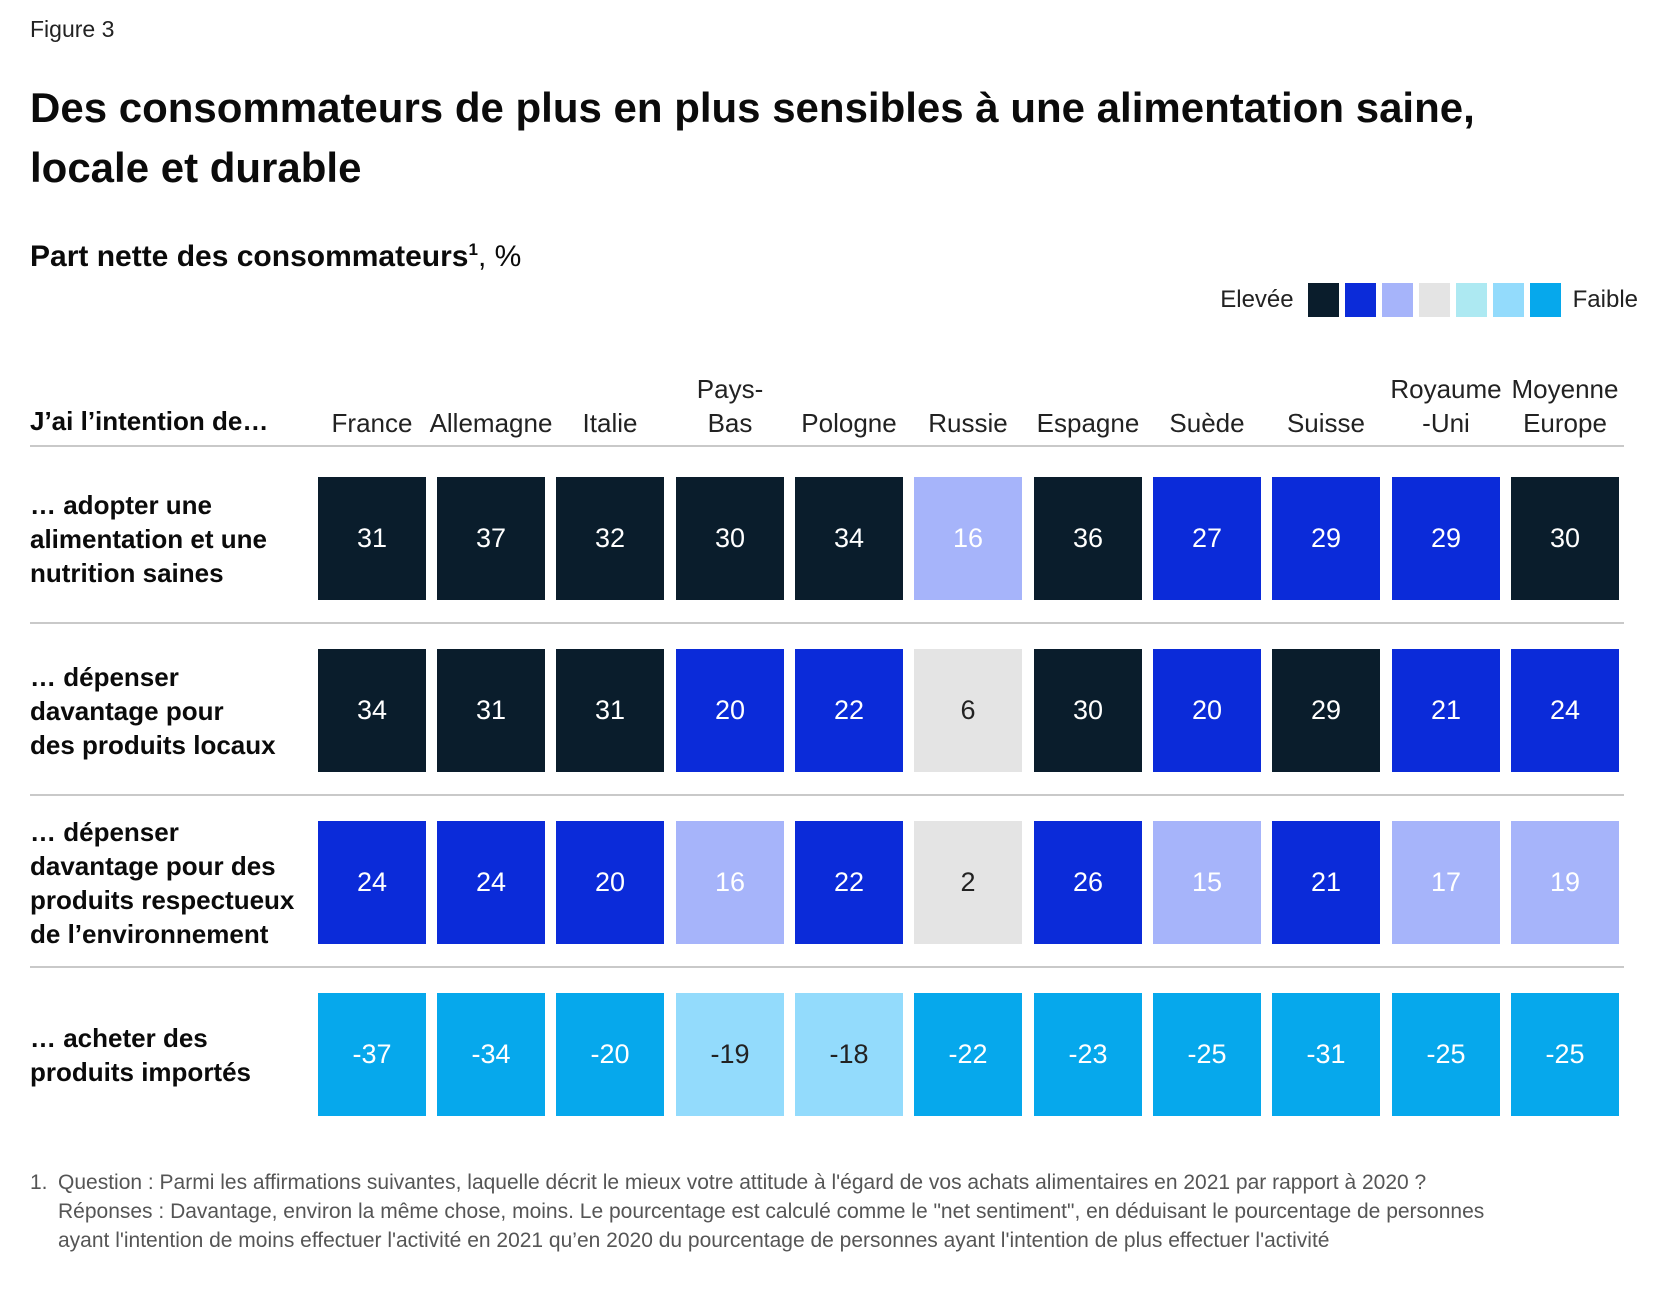 This screenshot has height=1299, width=1654. I want to click on heatmap-cell: 16, so click(968, 538).